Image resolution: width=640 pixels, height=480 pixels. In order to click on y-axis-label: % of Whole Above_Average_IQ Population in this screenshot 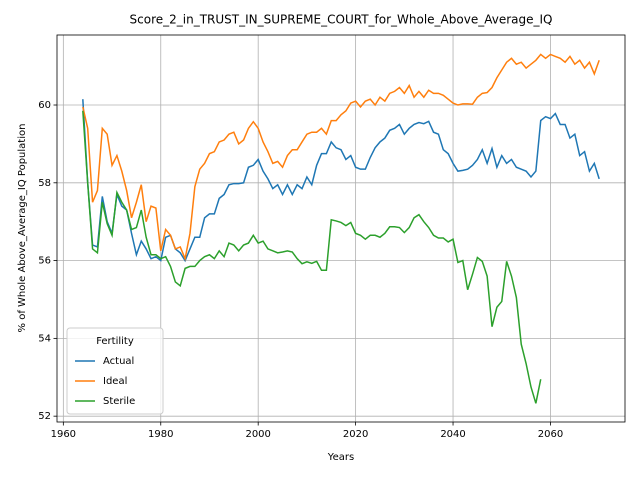, I will do `click(22, 228)`.